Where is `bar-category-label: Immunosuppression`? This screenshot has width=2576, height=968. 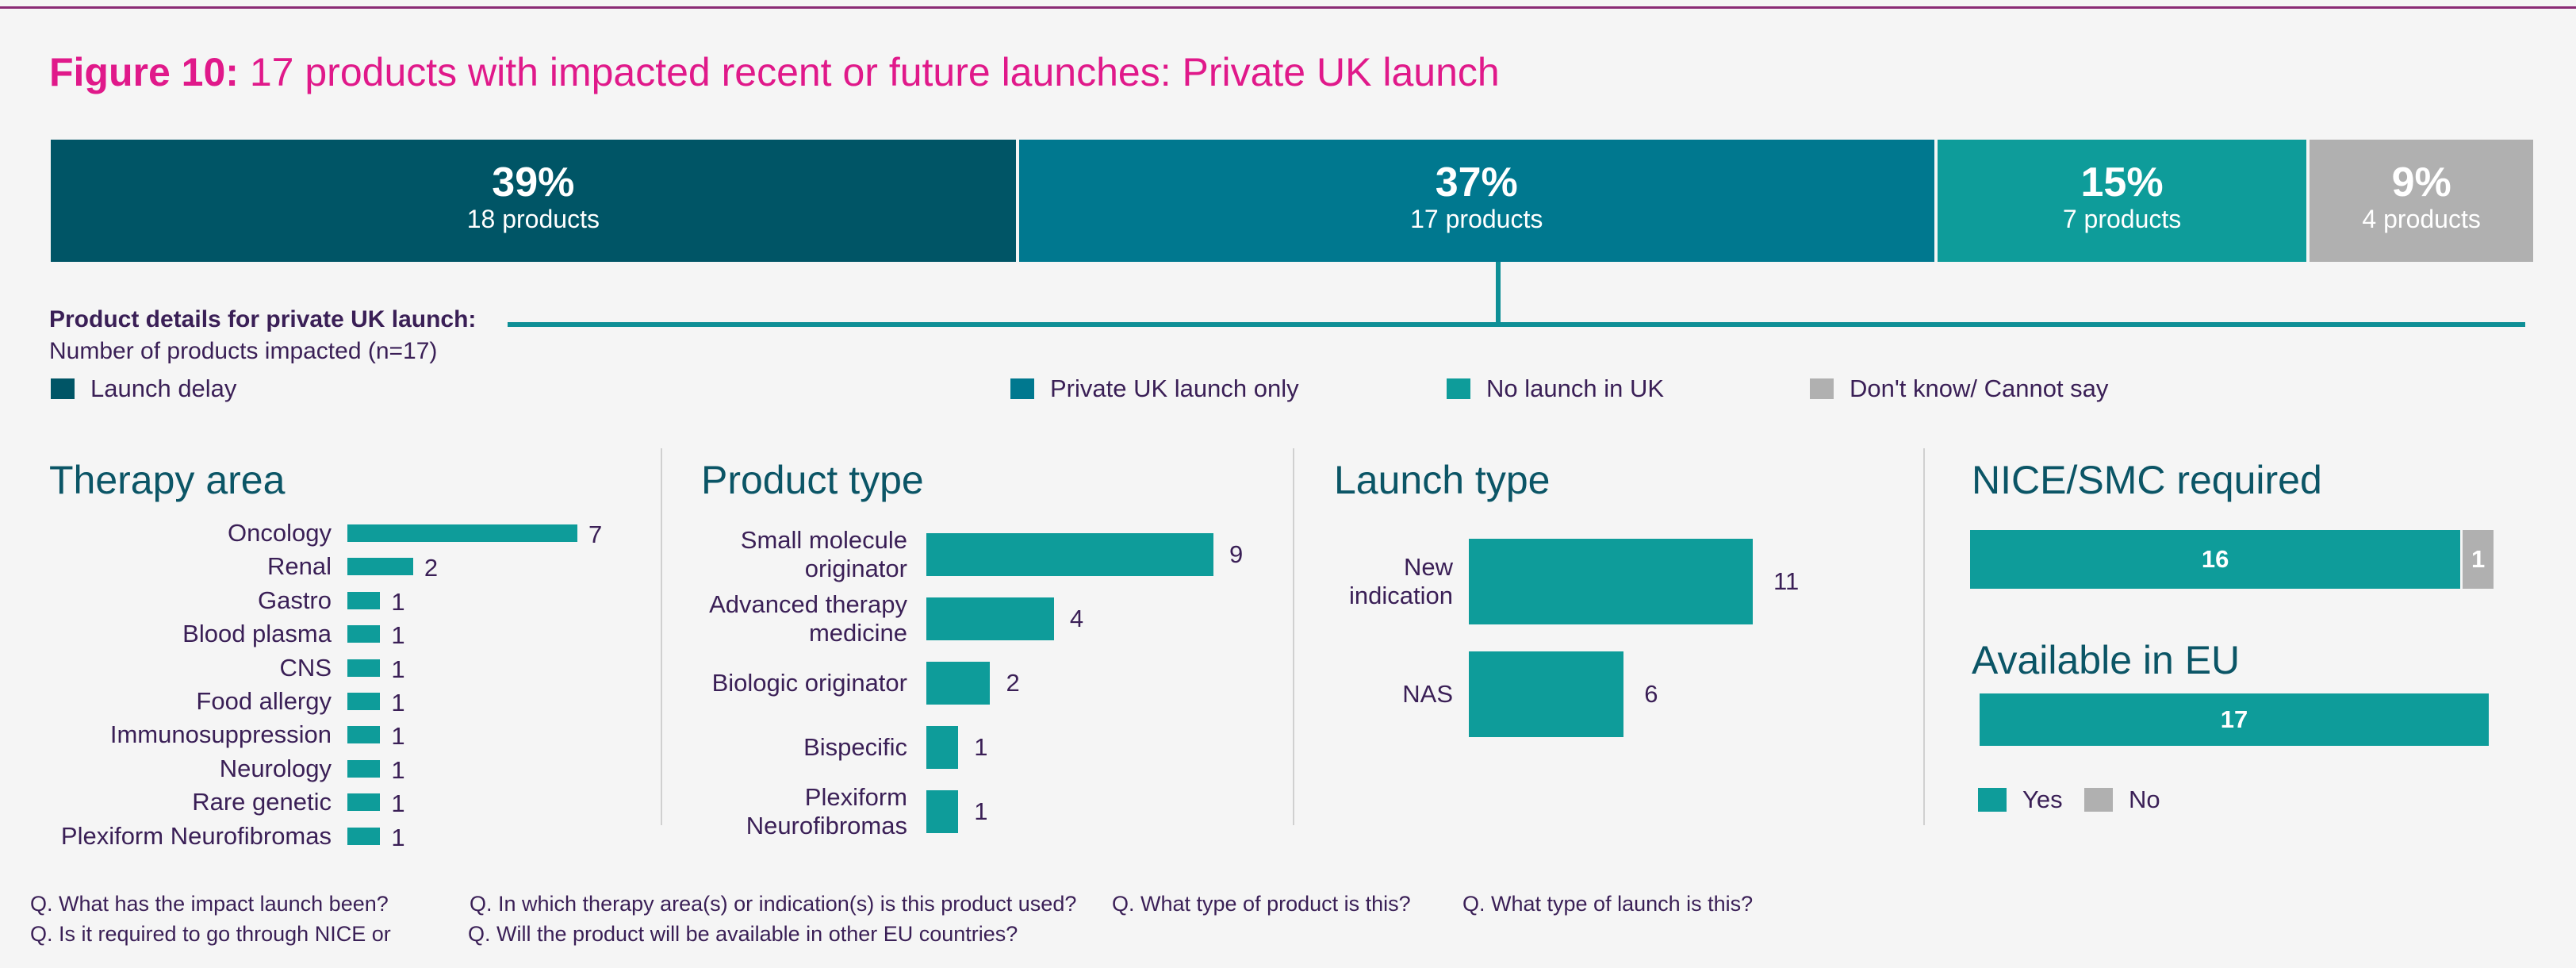
bar-category-label: Immunosuppression is located at coordinates (221, 734).